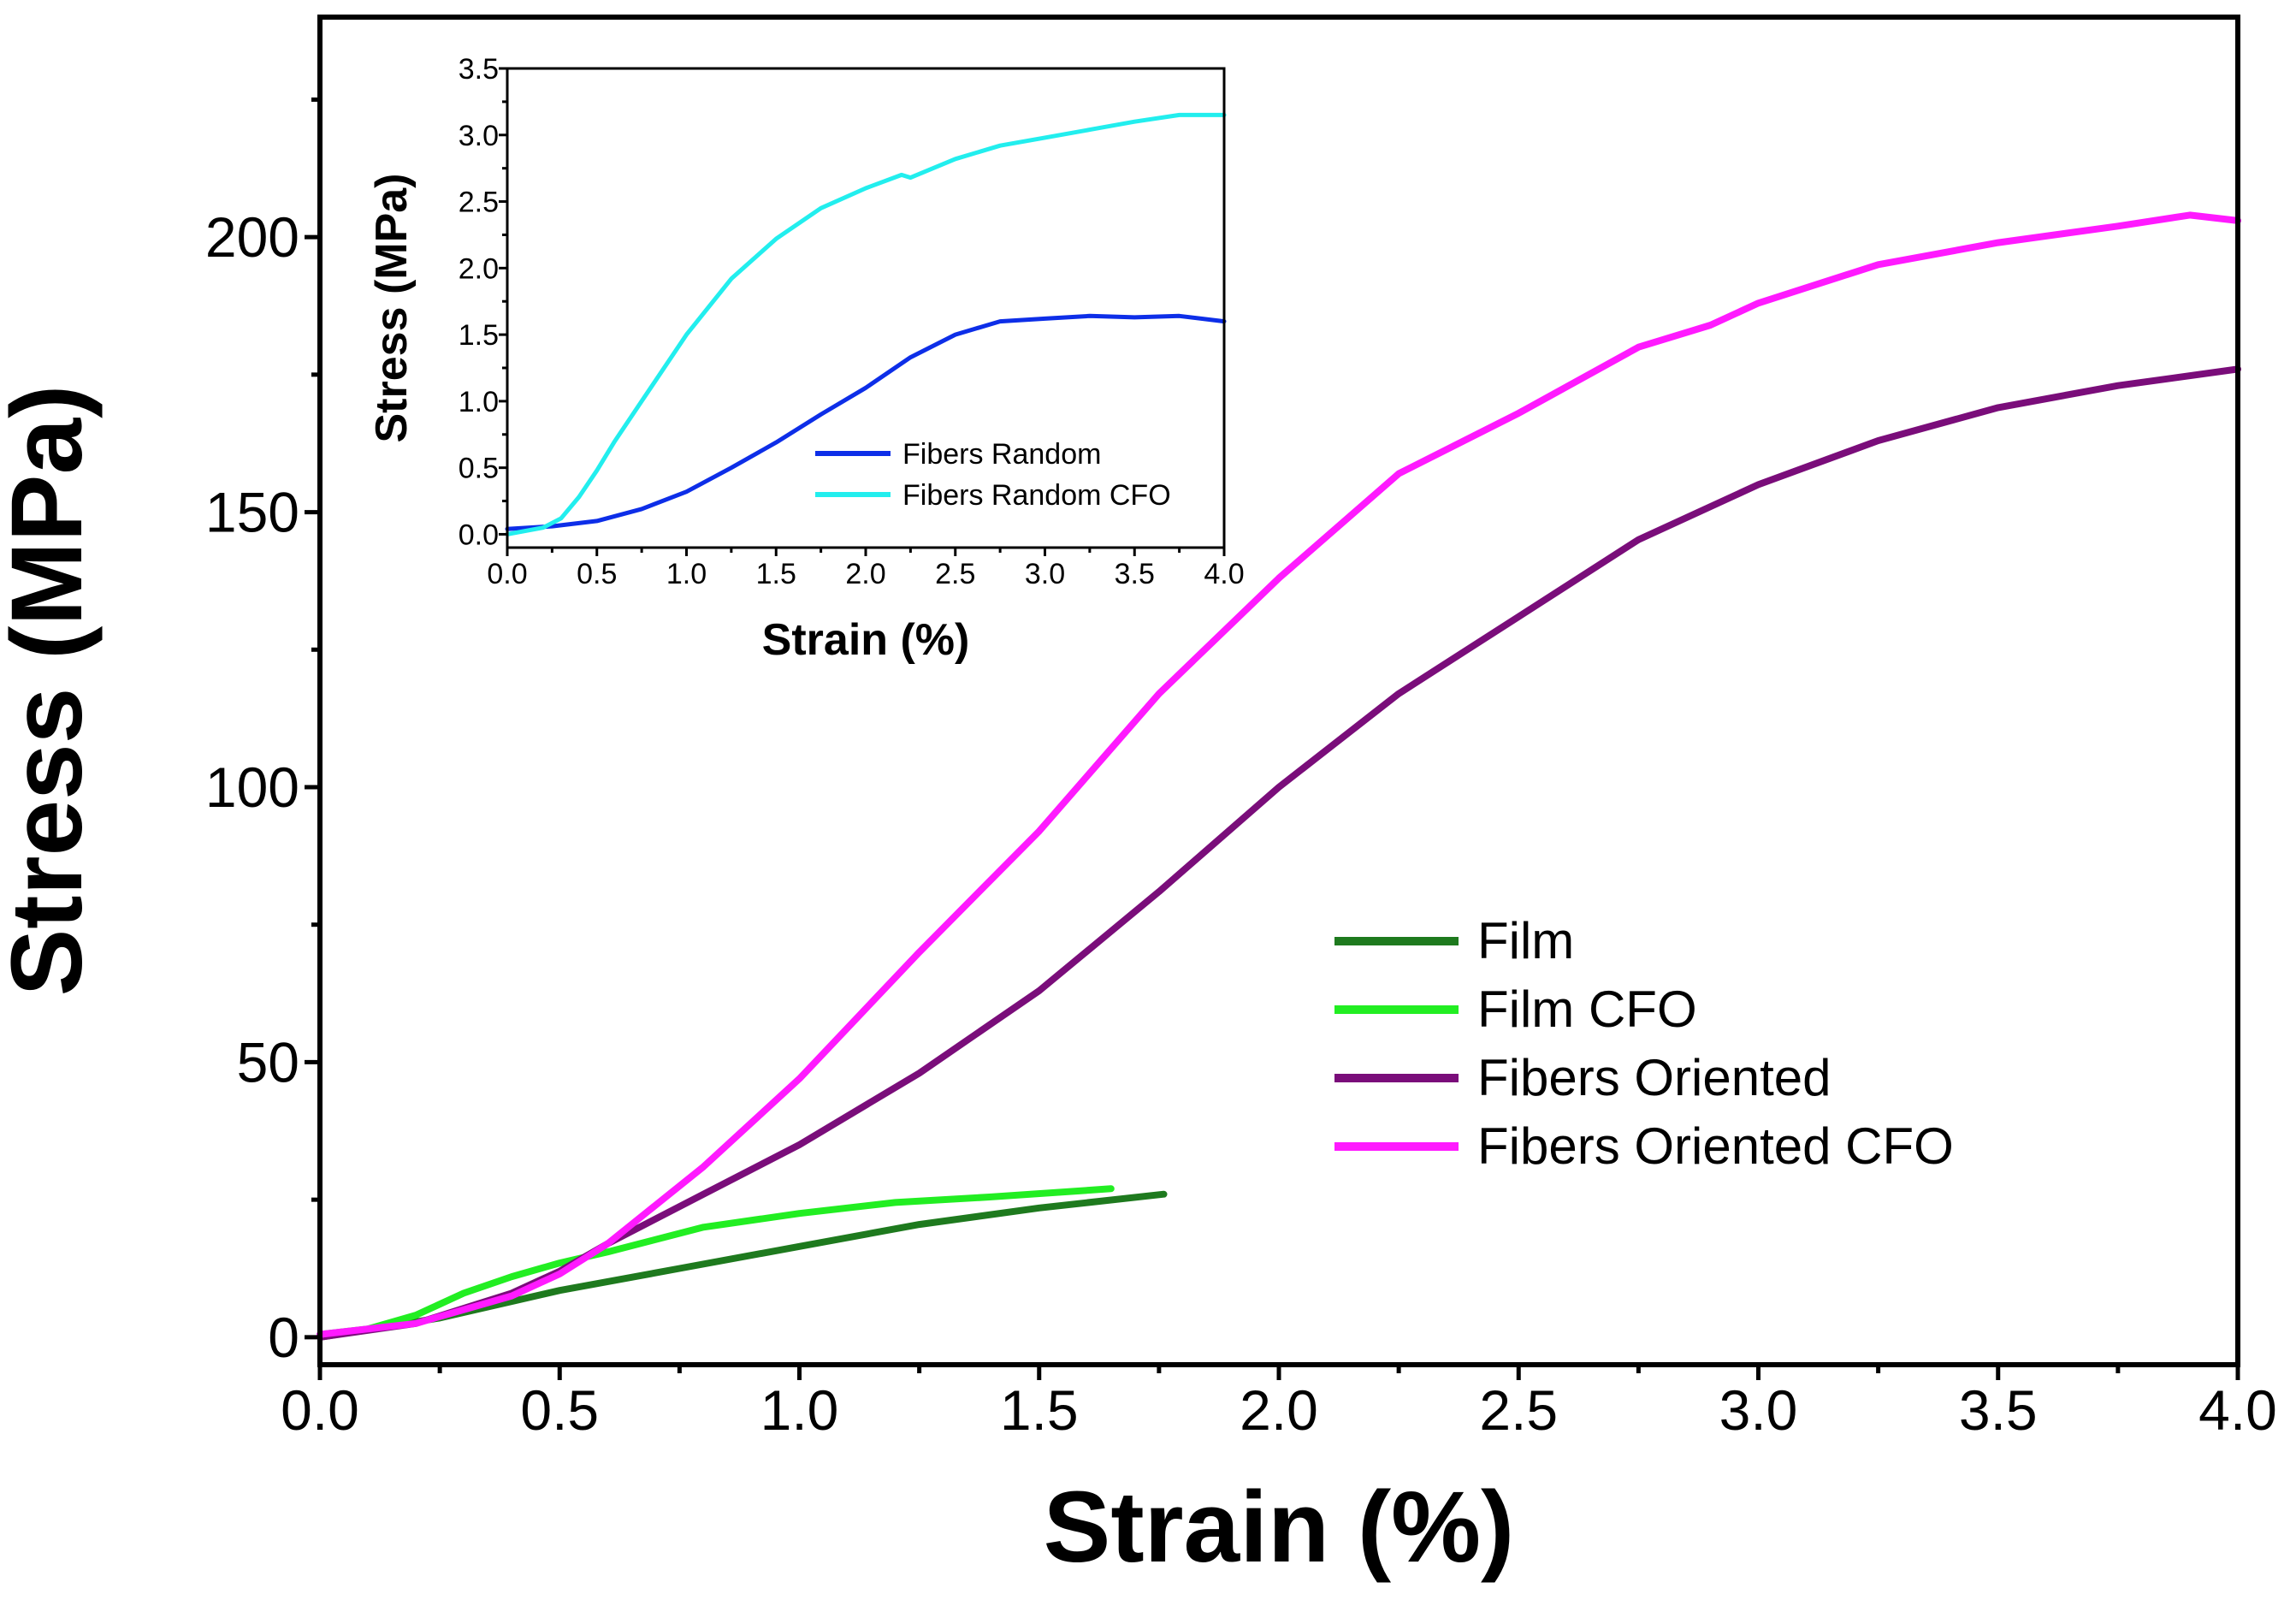  Describe the element at coordinates (483, 302) in the screenshot. I see `inset-y-ticks: 0.0 0.5 1.0 1.5 2.0 2.5 3.0 3.5` at that location.